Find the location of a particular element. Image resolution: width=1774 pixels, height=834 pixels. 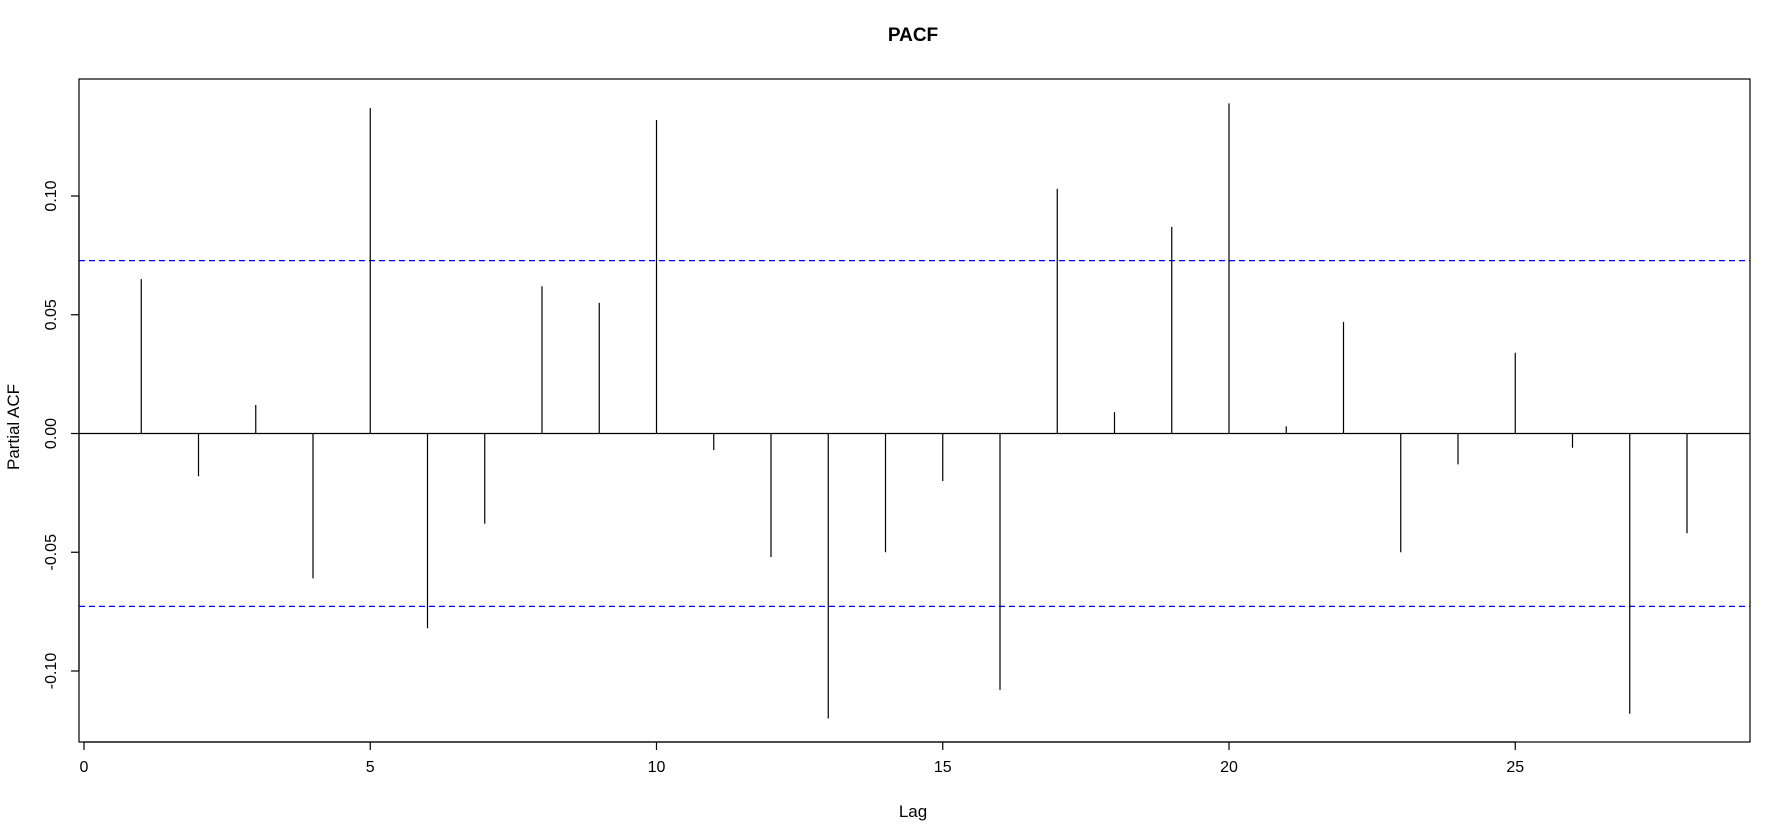

x-tick-label: 25 is located at coordinates (1515, 767).